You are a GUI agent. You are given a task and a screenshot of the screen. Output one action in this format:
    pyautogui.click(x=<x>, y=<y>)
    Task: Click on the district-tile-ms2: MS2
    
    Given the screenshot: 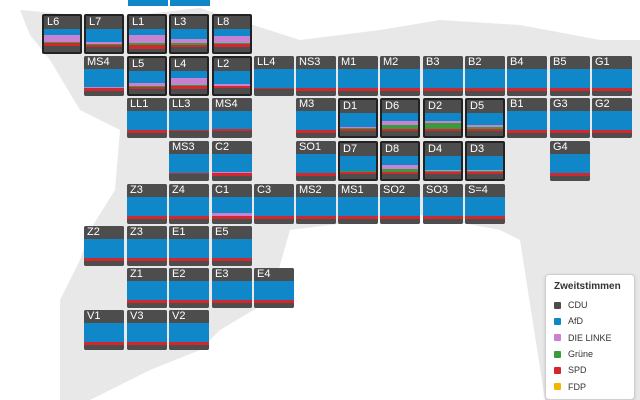 What is the action you would take?
    pyautogui.click(x=316, y=204)
    